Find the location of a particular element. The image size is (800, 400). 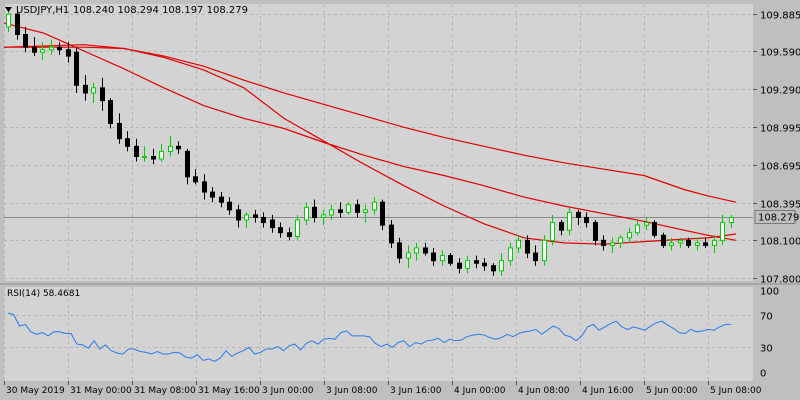

price-tick-label: 107.800 is located at coordinates (780, 280).